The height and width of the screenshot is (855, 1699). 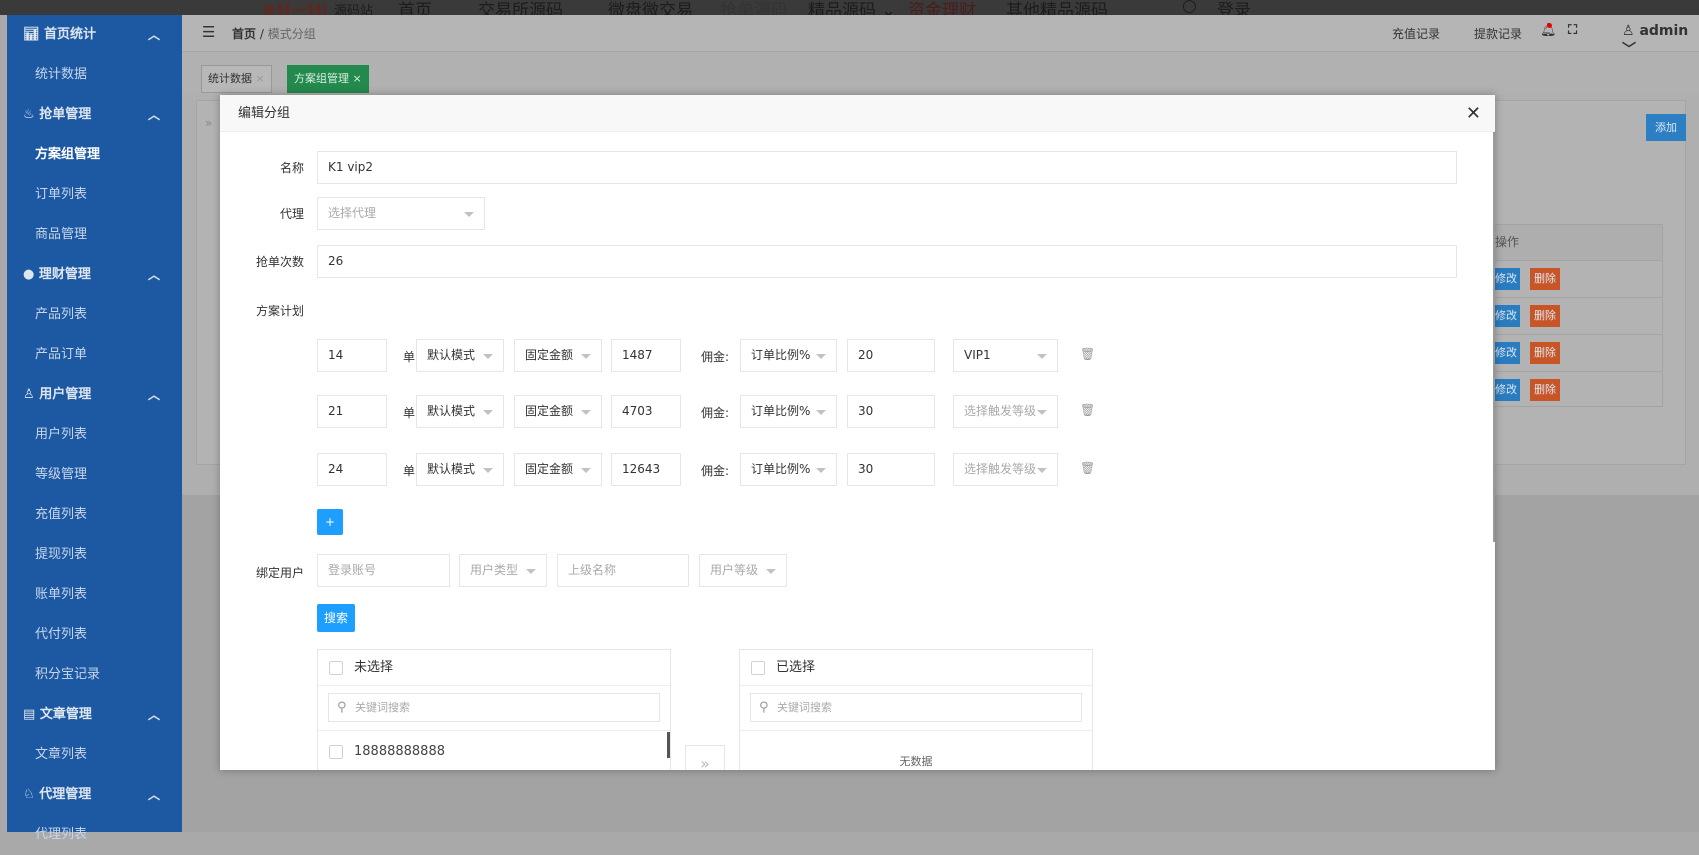 I want to click on sidebar-group: ♙ 用户管理 ︿, so click(x=94, y=395).